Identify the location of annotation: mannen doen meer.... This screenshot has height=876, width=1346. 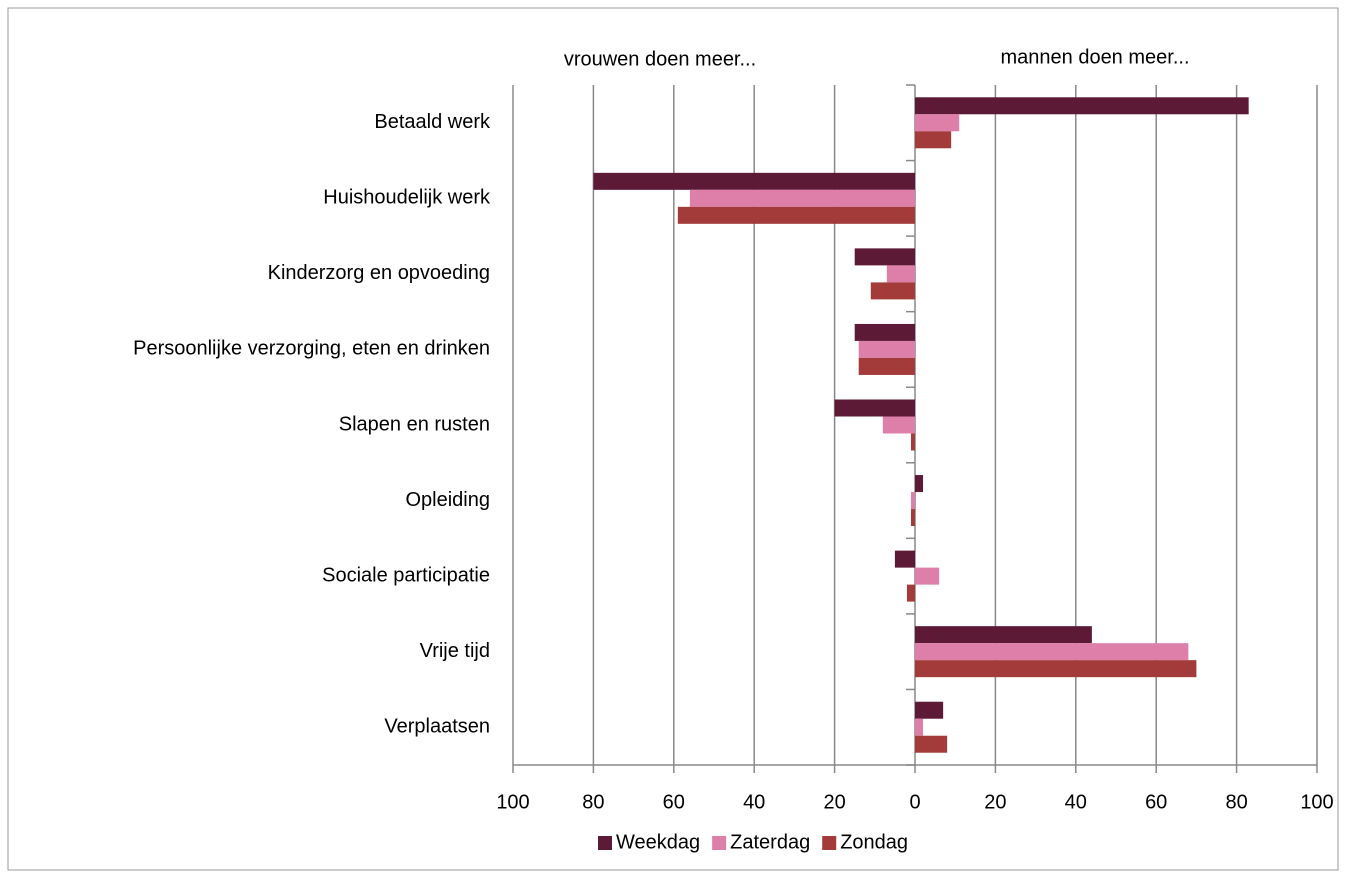
(1094, 57).